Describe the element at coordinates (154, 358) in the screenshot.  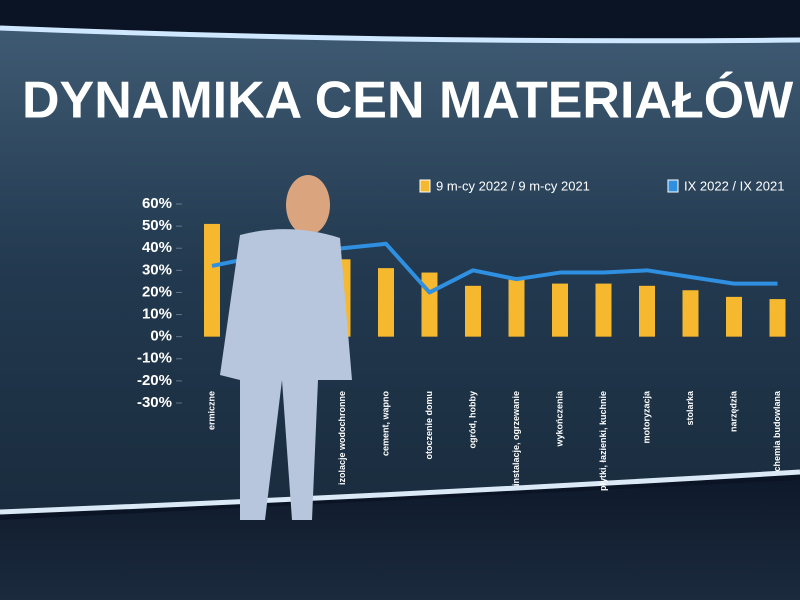
I see `y-tick-label: -10%` at that location.